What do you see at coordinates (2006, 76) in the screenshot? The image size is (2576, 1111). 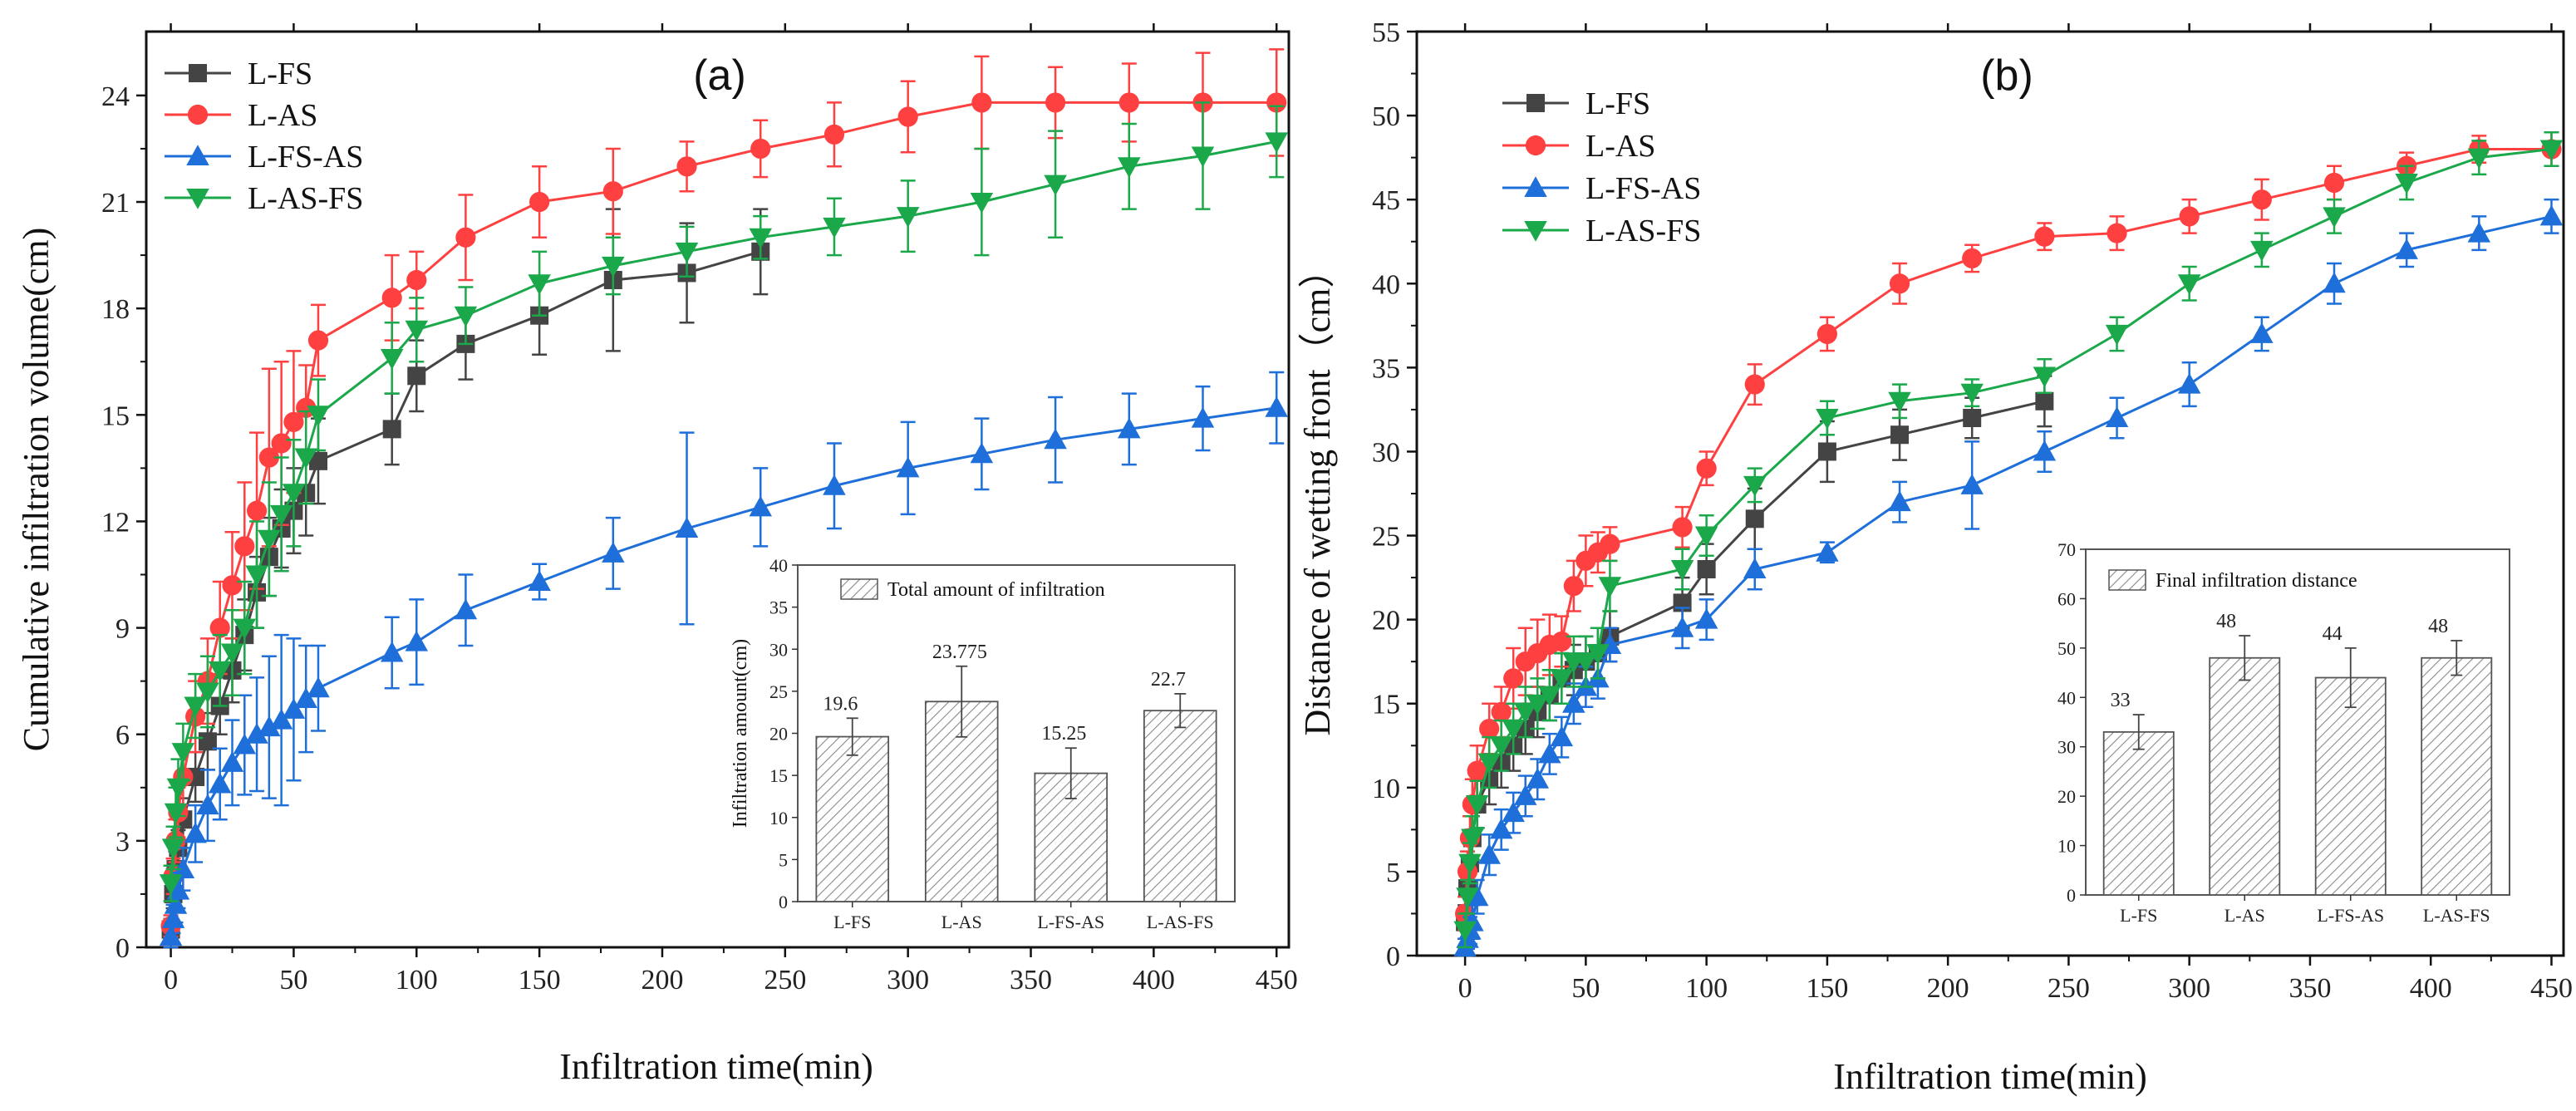 I see `panel-label-b: (b)` at bounding box center [2006, 76].